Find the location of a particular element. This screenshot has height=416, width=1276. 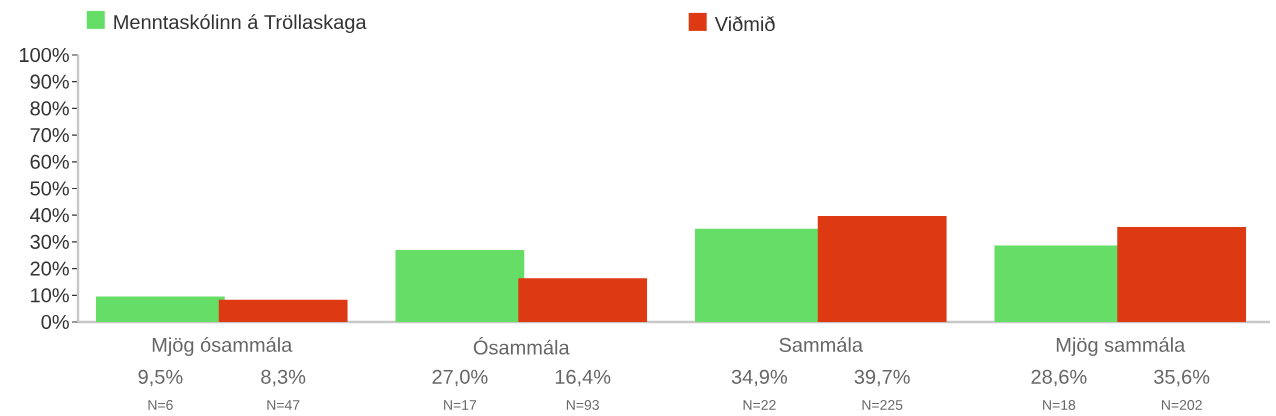

y-tick-label: 0% is located at coordinates (55, 322).